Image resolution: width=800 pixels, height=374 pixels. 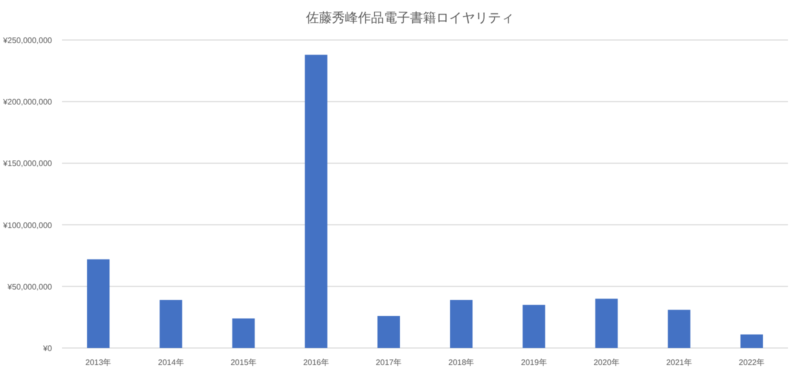 I want to click on x-tick-label: 2013年, so click(x=98, y=362).